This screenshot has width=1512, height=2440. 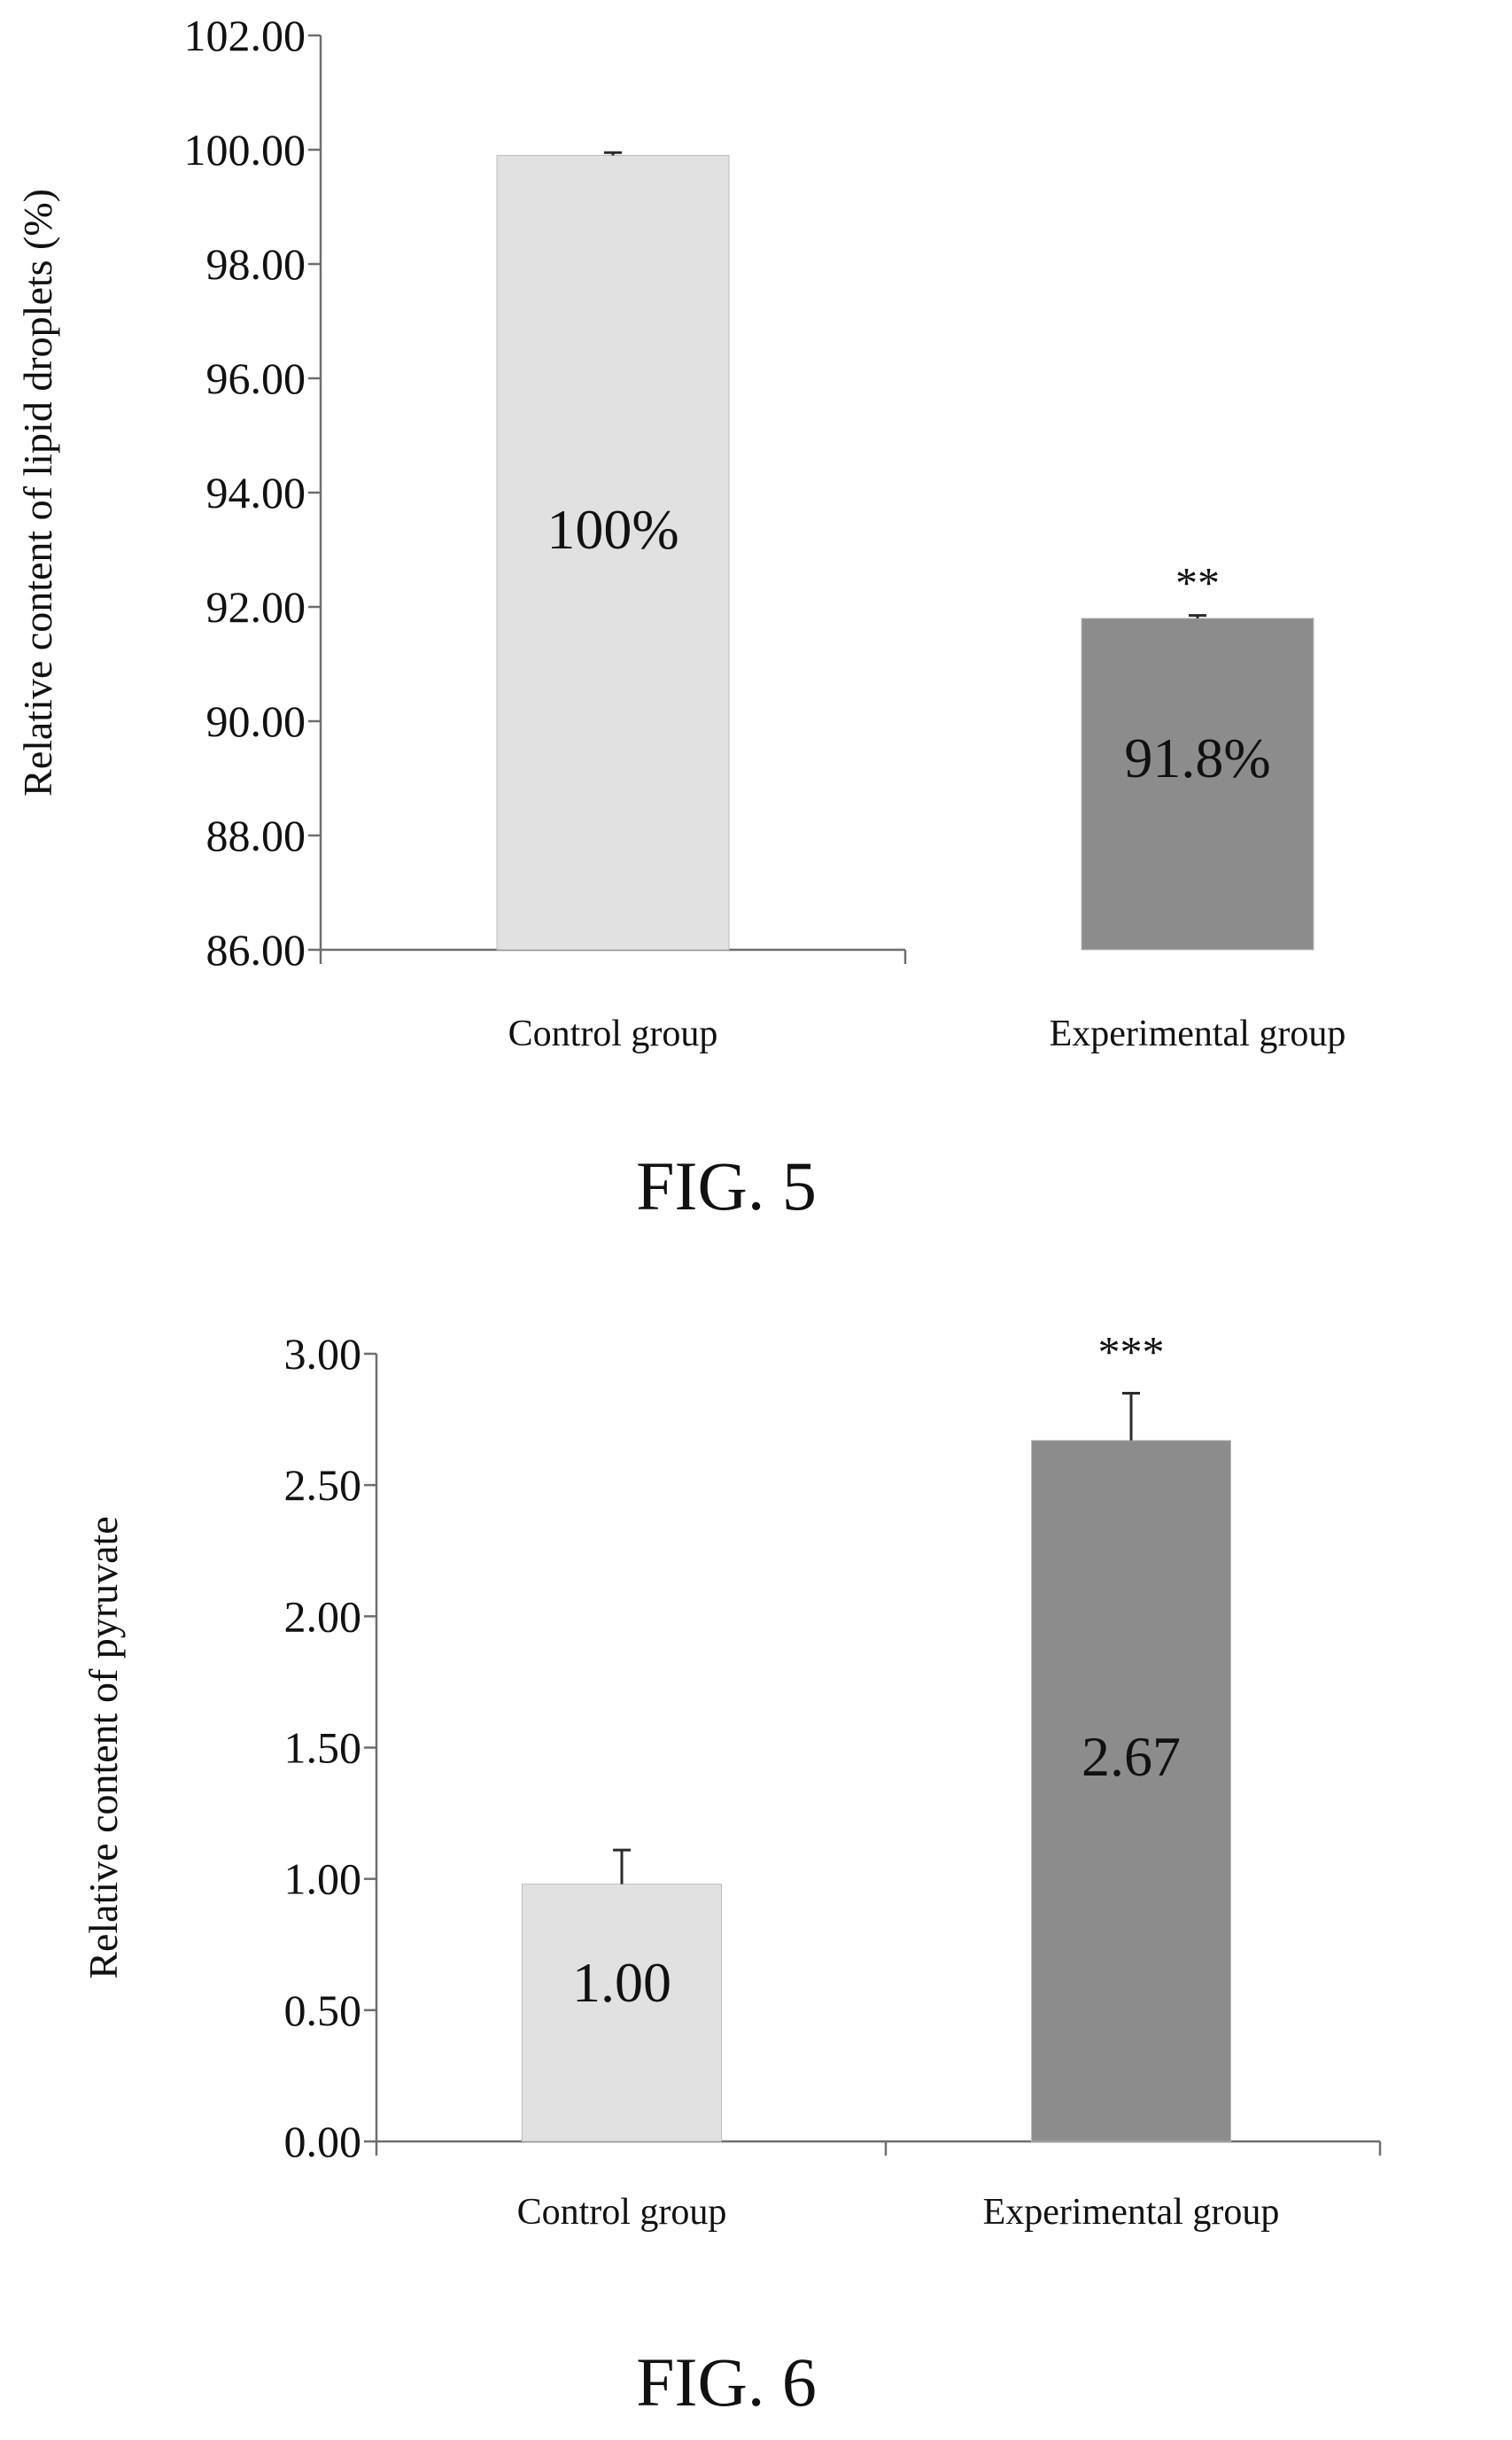 What do you see at coordinates (256, 492) in the screenshot?
I see `y-tick-label: 94.00` at bounding box center [256, 492].